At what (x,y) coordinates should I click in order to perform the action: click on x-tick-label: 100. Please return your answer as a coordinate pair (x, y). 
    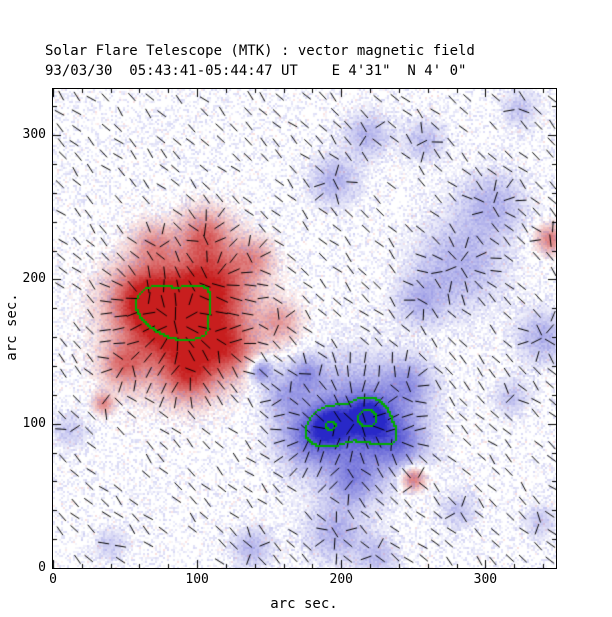
    Looking at the image, I should click on (197, 579).